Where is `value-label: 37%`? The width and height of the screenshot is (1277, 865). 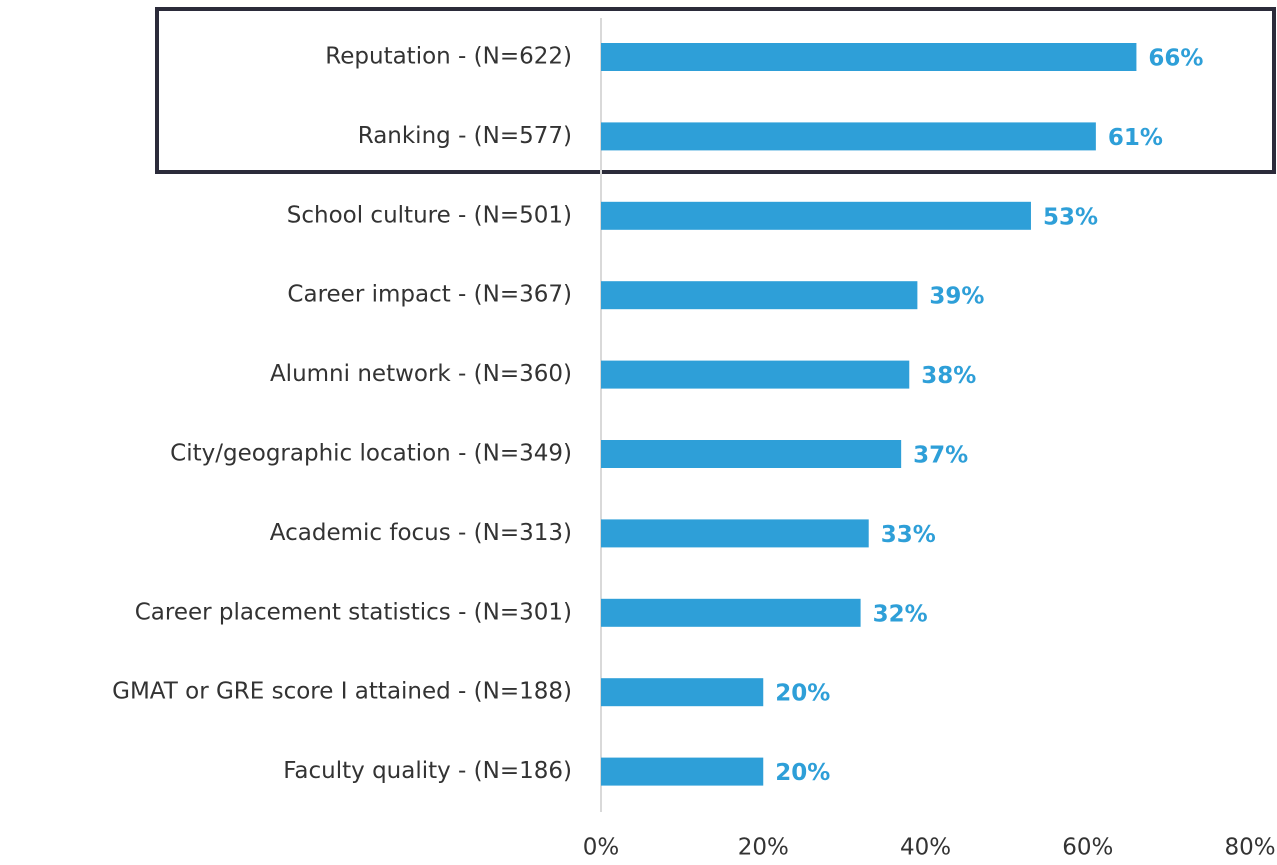
value-label: 37% is located at coordinates (940, 456).